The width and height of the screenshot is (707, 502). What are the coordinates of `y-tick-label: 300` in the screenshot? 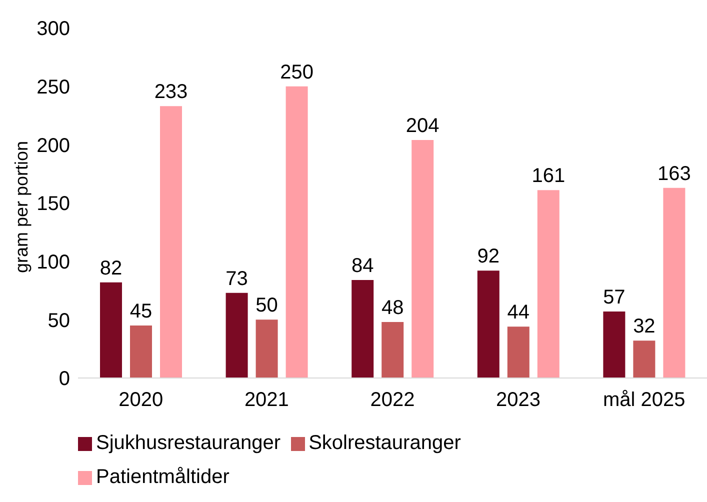 It's located at (53, 29).